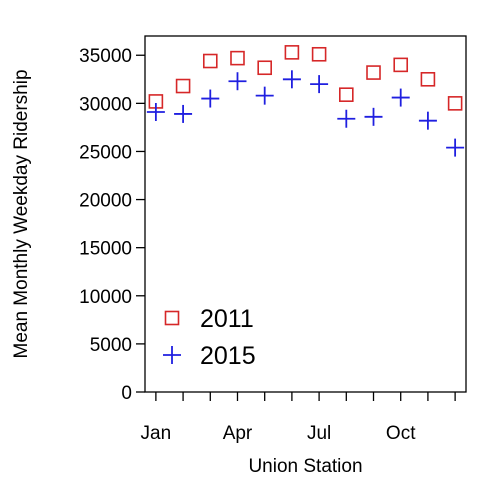  I want to click on y-tick-label: 30000, so click(105, 104).